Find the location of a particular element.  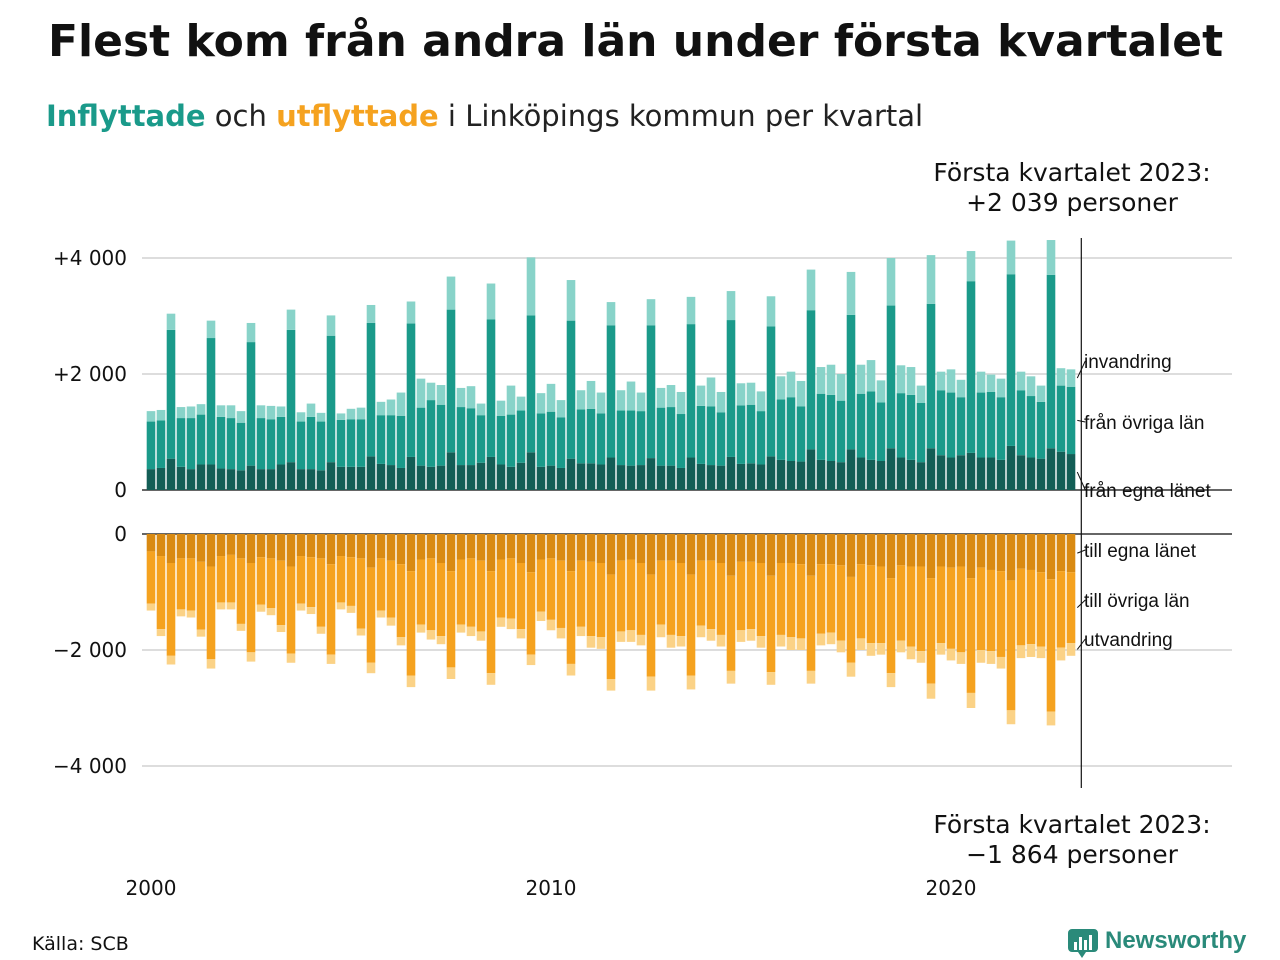

top-annotation-line1: Första kvartalet 2023: is located at coordinates (1071, 172).